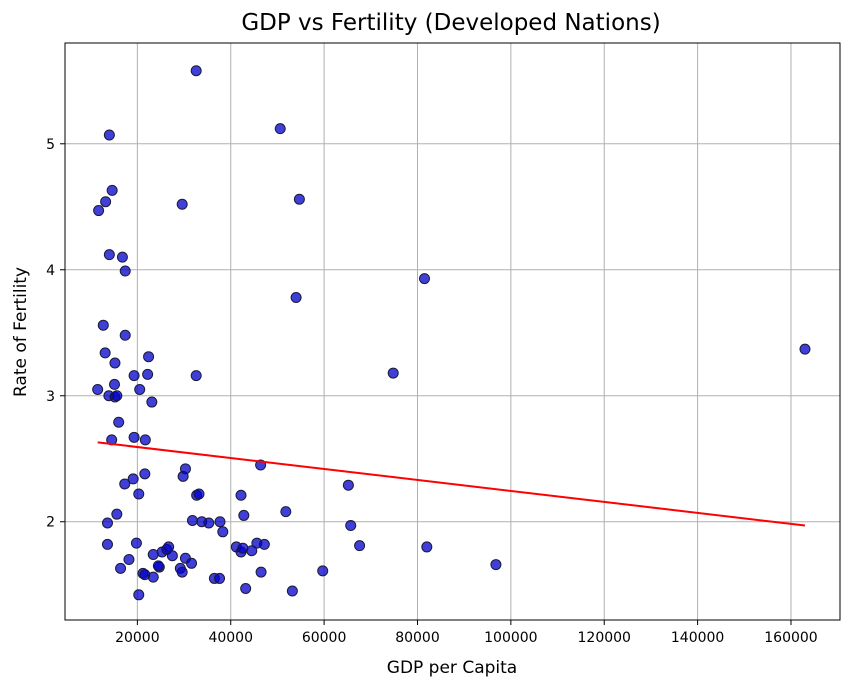  I want to click on y-tick-label: 3, so click(50, 397).